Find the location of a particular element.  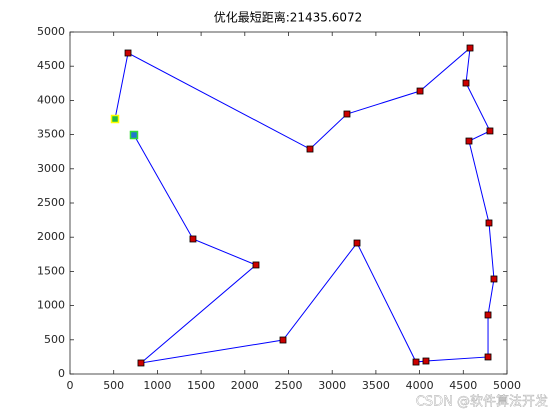

y-tick-label: 2000 is located at coordinates (51, 236).